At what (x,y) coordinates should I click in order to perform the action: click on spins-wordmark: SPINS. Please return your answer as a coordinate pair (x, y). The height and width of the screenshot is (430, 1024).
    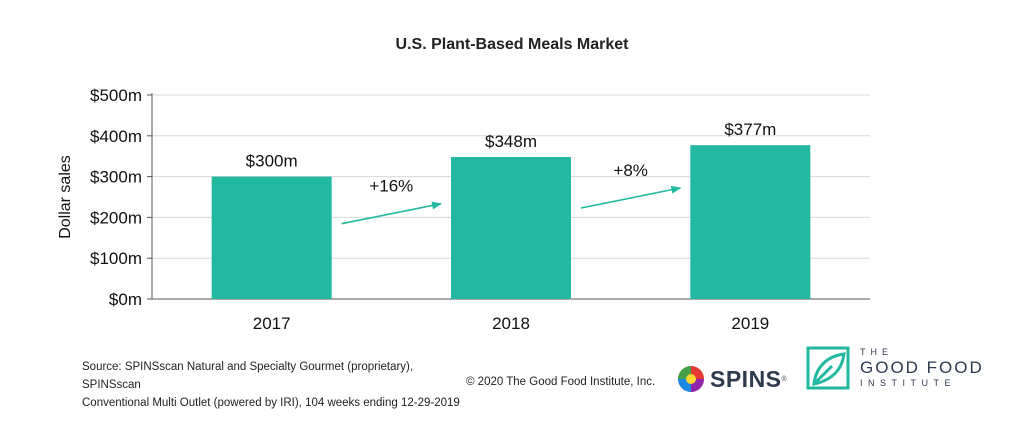
    Looking at the image, I should click on (746, 378).